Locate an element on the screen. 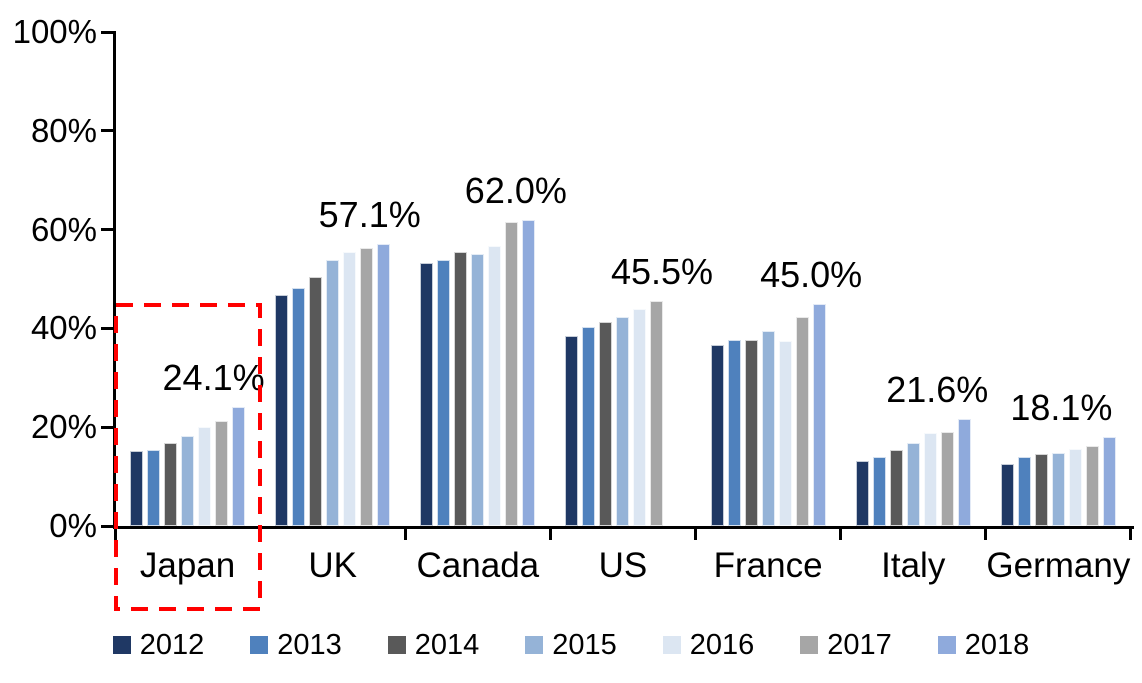 The height and width of the screenshot is (683, 1142). bar-canada-2012 is located at coordinates (427, 394).